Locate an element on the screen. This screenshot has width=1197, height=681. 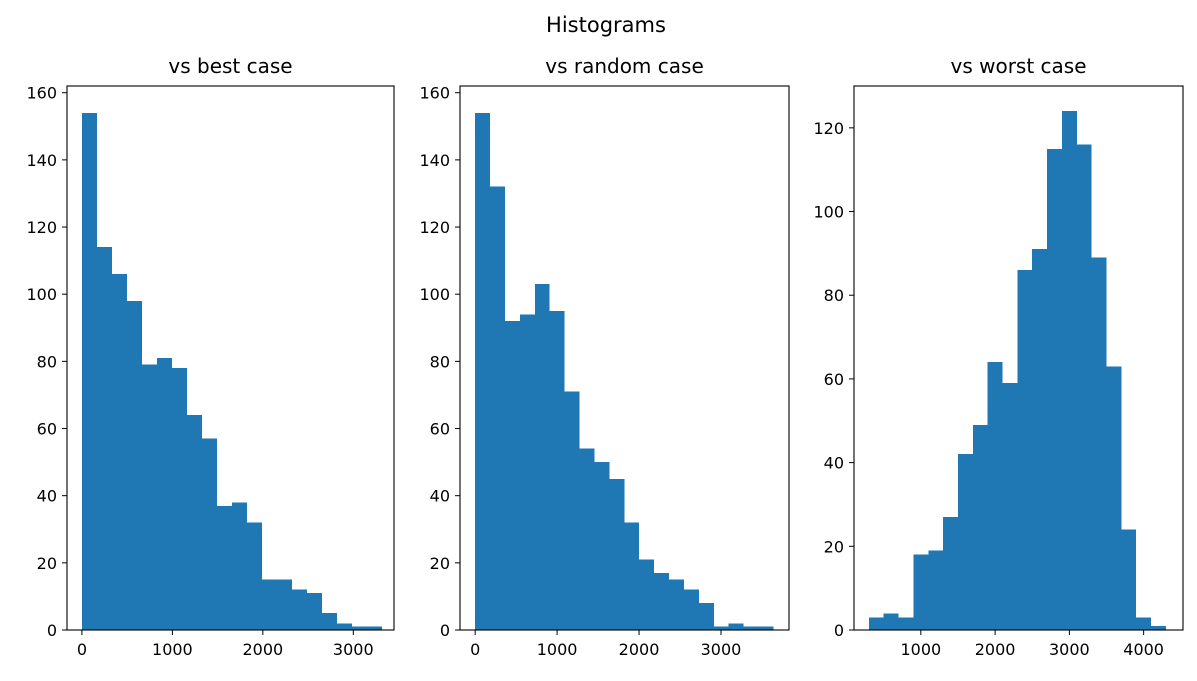
y-tick-label: 160 is located at coordinates (41, 93).